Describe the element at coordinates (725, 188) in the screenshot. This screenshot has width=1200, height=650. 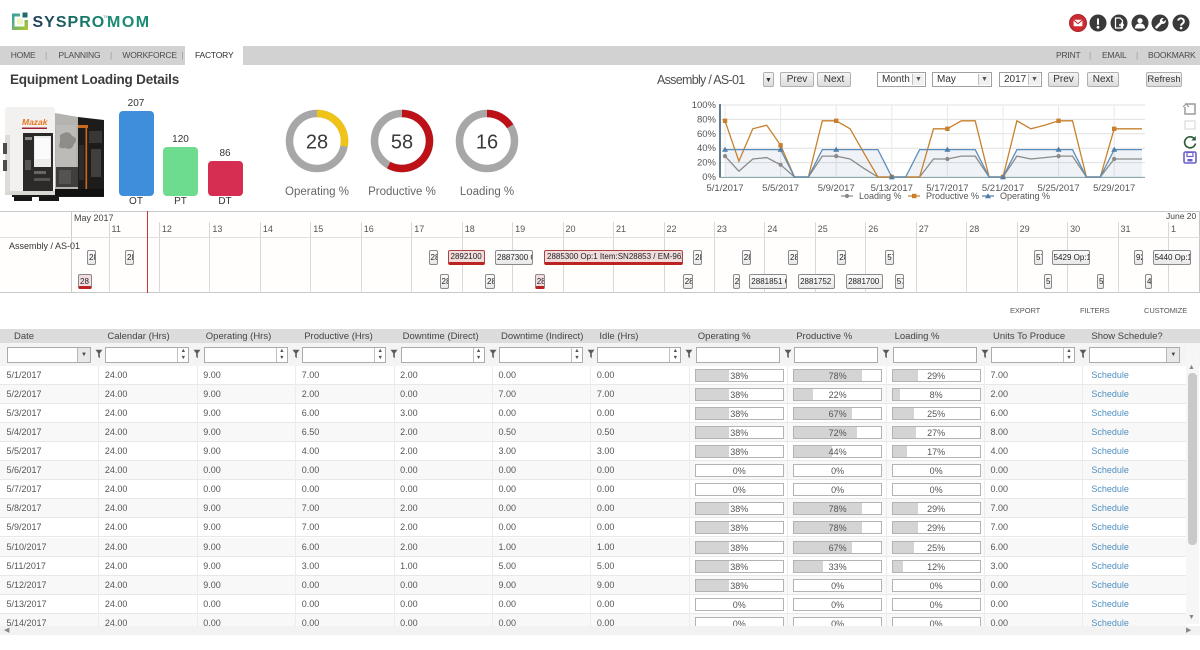
I see `svg-text: 5/1/2017` at that location.